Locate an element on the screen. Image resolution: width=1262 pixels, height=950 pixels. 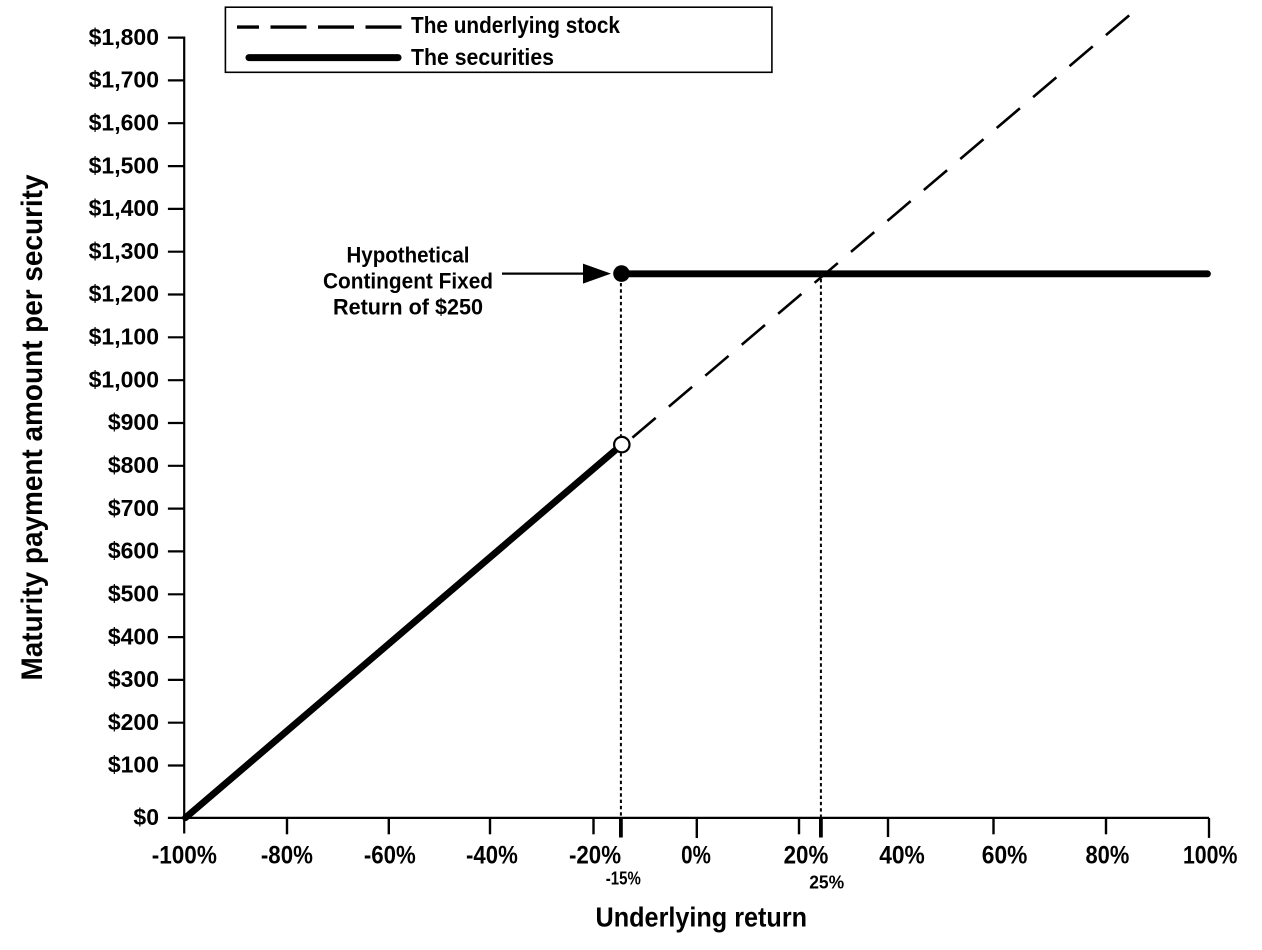
svg-text: $500 is located at coordinates (133, 594).